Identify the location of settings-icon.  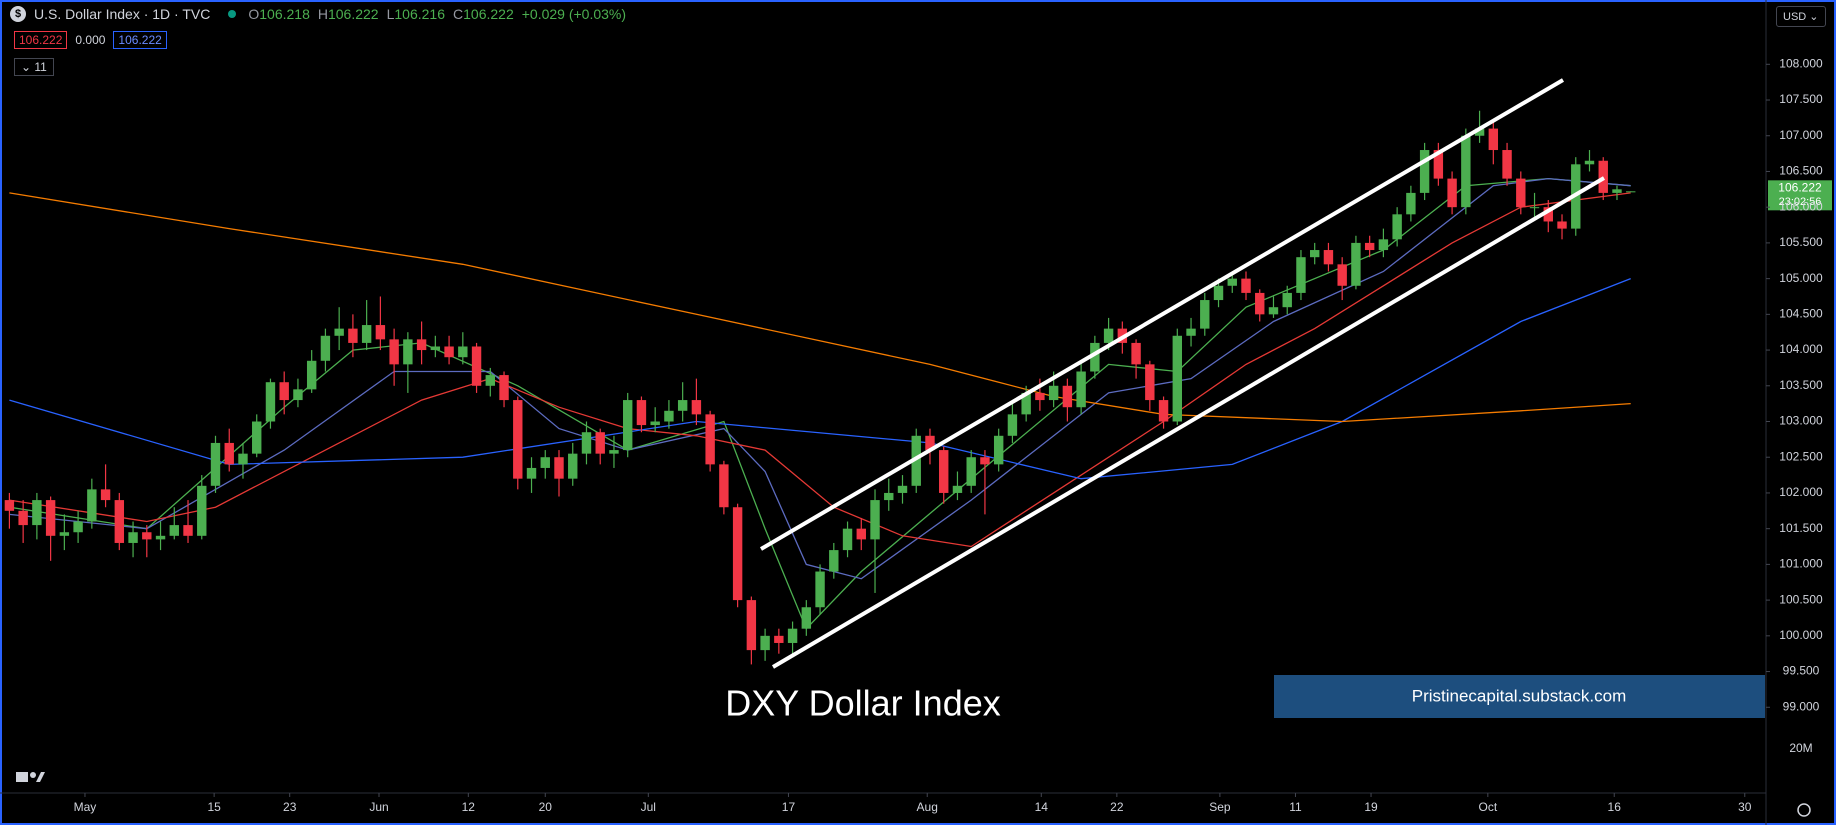
(1804, 810).